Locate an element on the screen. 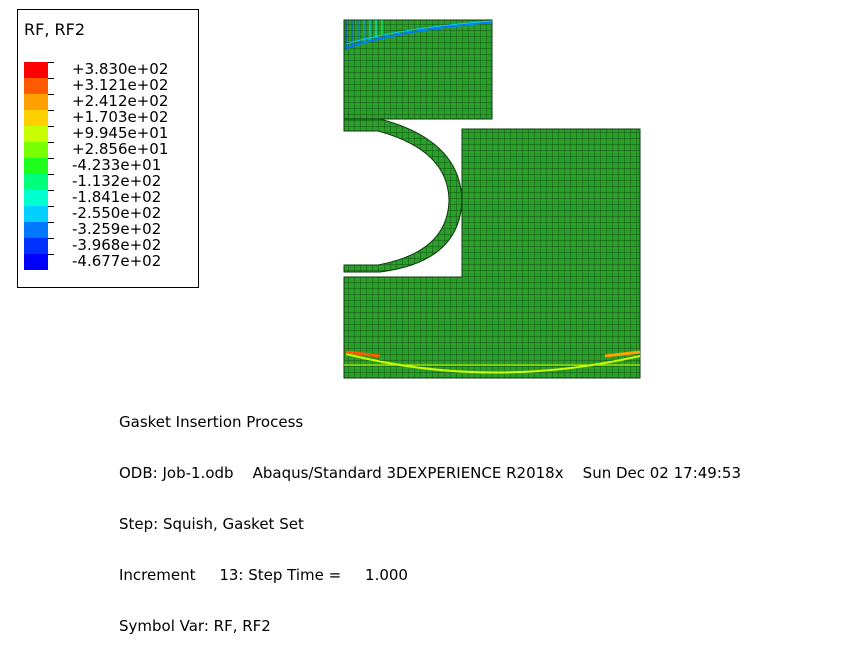  legend-entry: -4.233e+01 is located at coordinates (94, 165).